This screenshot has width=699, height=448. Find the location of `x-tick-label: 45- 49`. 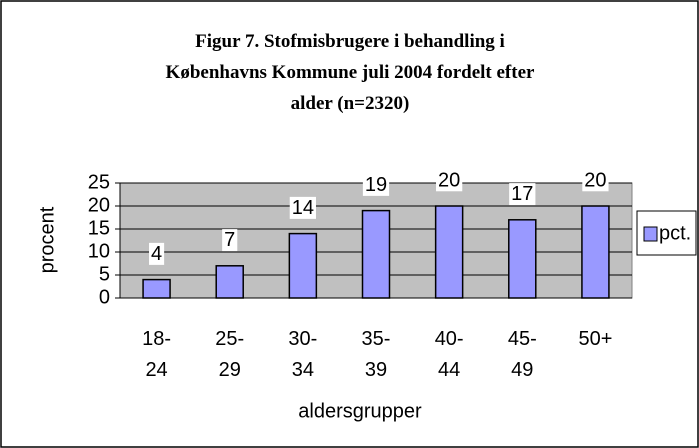

x-tick-label: 45- 49 is located at coordinates (522, 354).